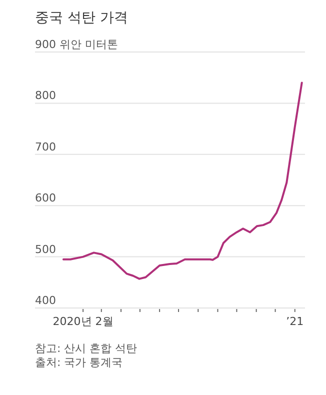 The image size is (326, 395). What do you see at coordinates (76, 44) in the screenshot?
I see `y-tick-label: 900 위안 미터톤` at bounding box center [76, 44].